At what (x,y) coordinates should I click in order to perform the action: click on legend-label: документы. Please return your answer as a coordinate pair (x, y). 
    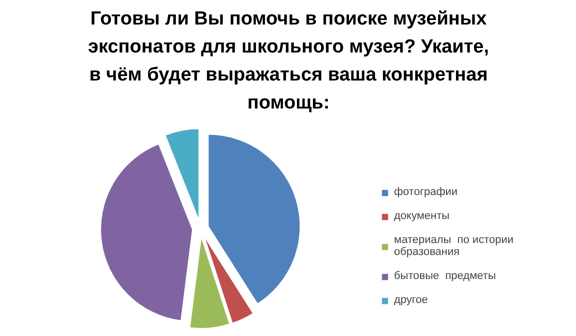
    Looking at the image, I should click on (422, 216).